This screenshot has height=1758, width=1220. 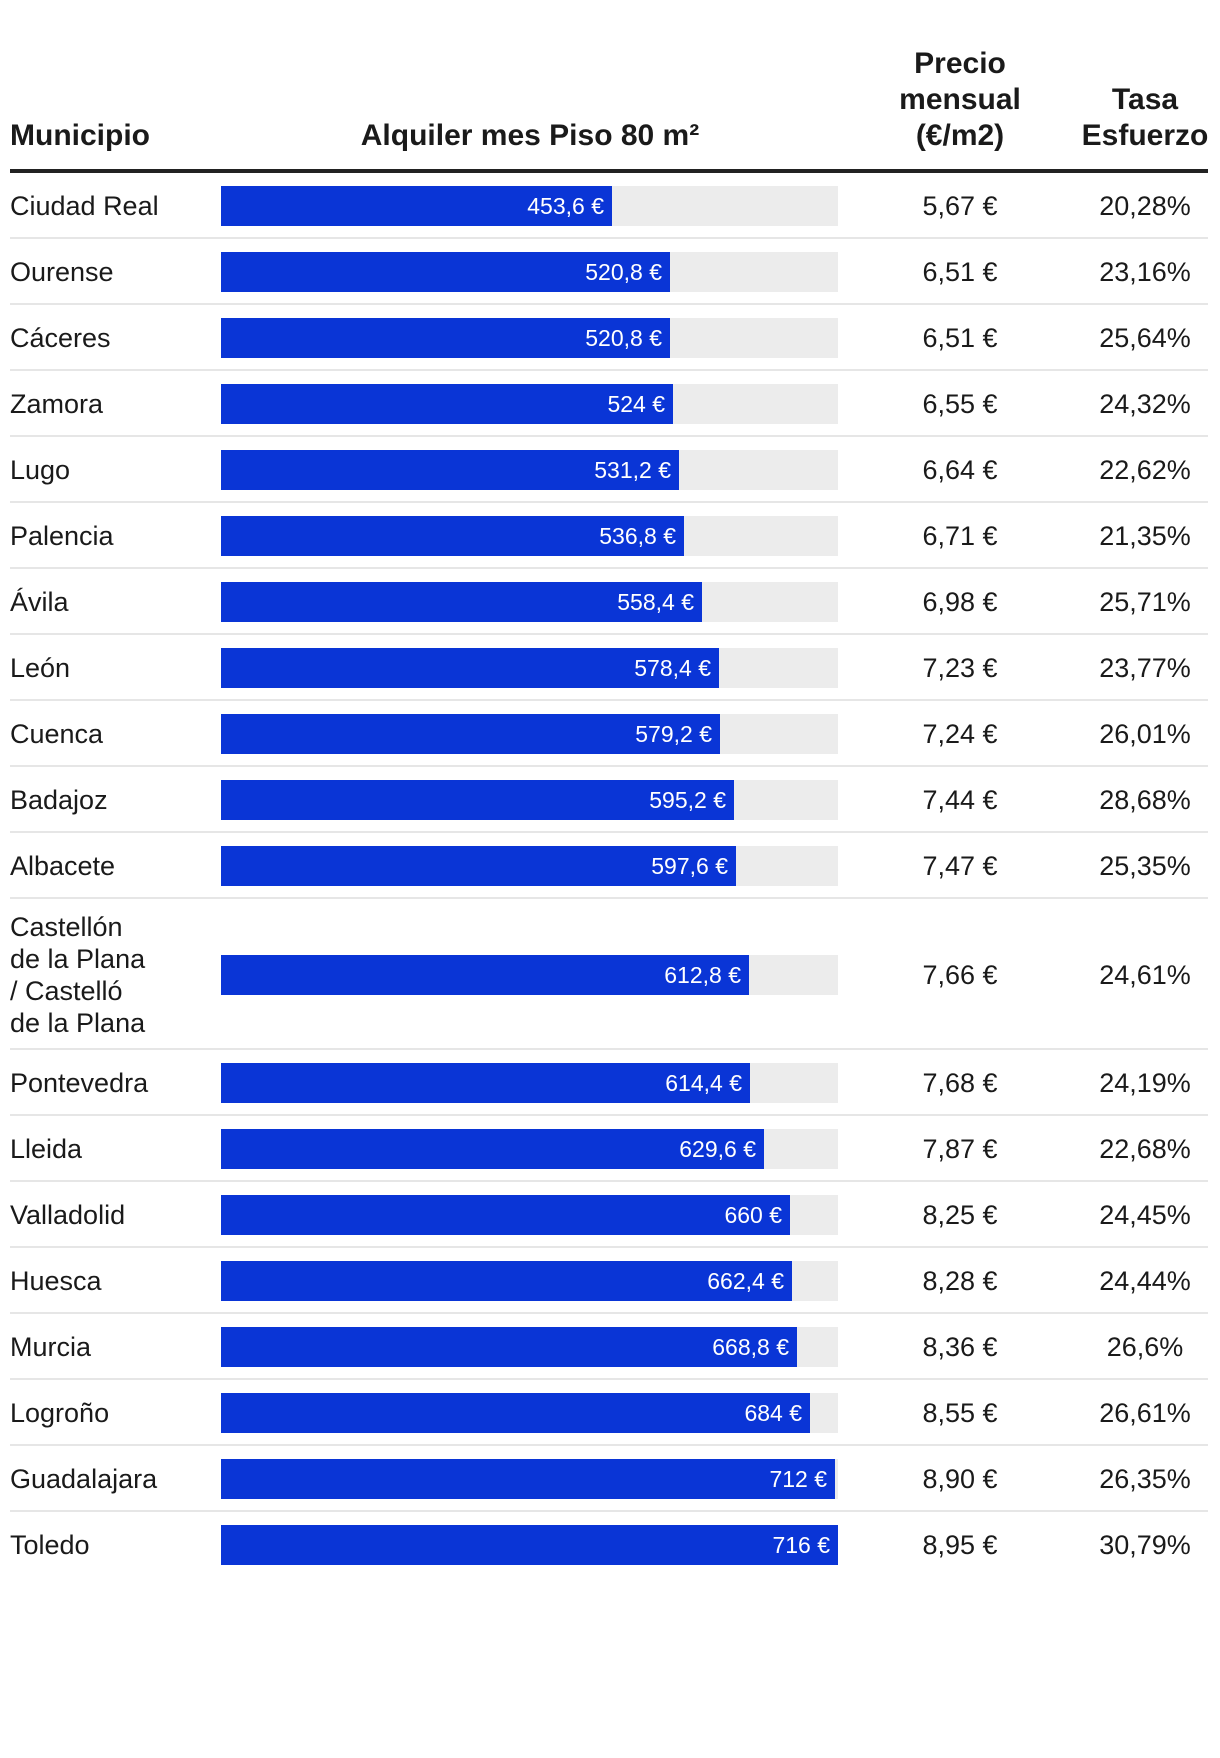 What do you see at coordinates (529, 206) in the screenshot?
I see `bar-track: 453,6 €` at bounding box center [529, 206].